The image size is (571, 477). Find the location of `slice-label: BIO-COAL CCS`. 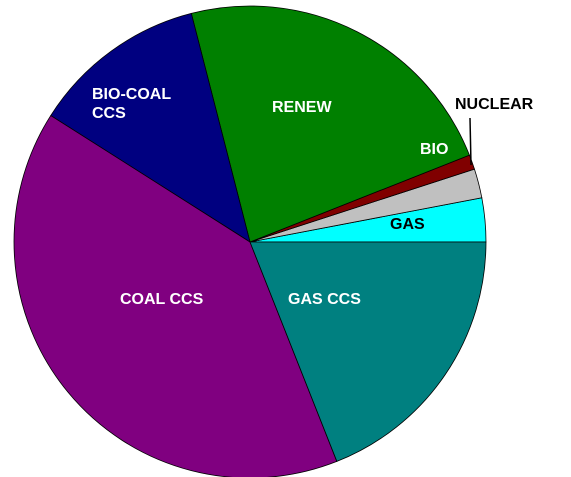

slice-label: BIO-COAL CCS is located at coordinates (131, 104).